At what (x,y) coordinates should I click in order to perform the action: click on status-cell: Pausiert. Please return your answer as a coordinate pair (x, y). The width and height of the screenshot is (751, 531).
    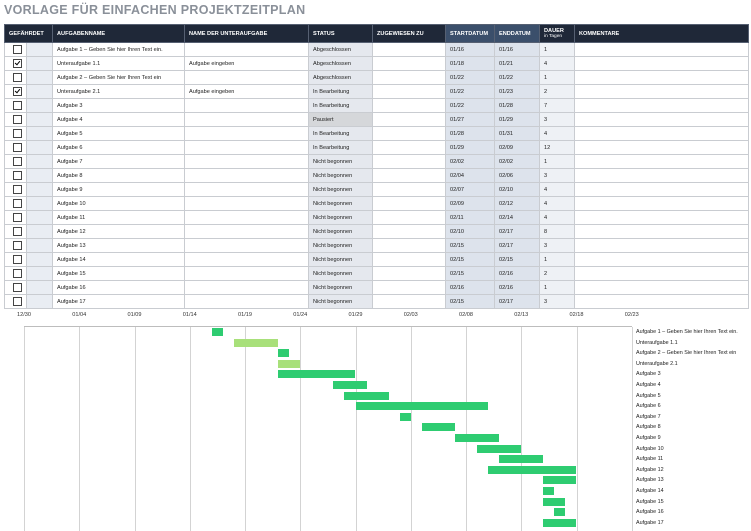
    Looking at the image, I should click on (340, 119).